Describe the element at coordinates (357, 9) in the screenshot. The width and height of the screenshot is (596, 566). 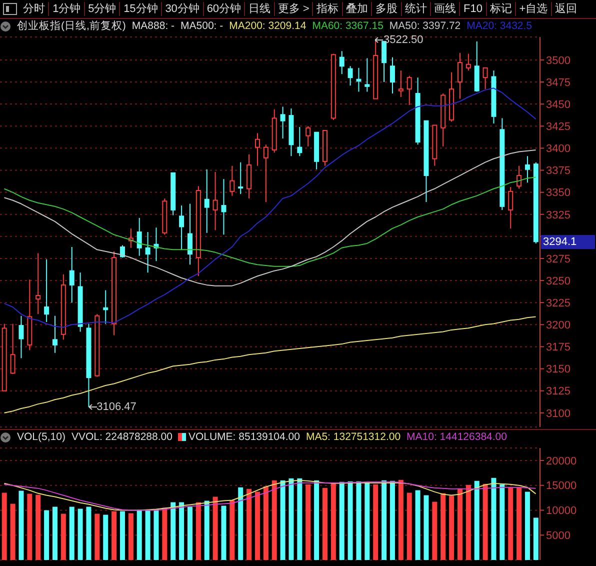
I see `text: 叠加` at that location.